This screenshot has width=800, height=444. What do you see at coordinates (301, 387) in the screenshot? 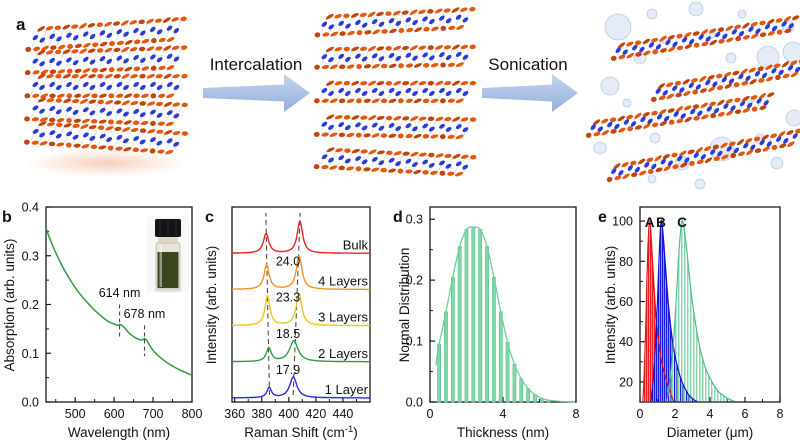
I see `raman-trace-1-layer` at bounding box center [301, 387].